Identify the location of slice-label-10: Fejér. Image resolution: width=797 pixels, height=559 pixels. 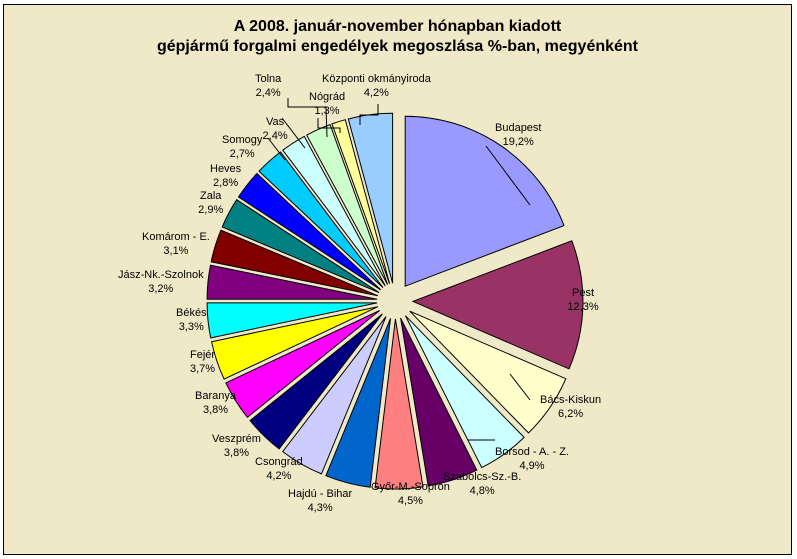
(202, 355).